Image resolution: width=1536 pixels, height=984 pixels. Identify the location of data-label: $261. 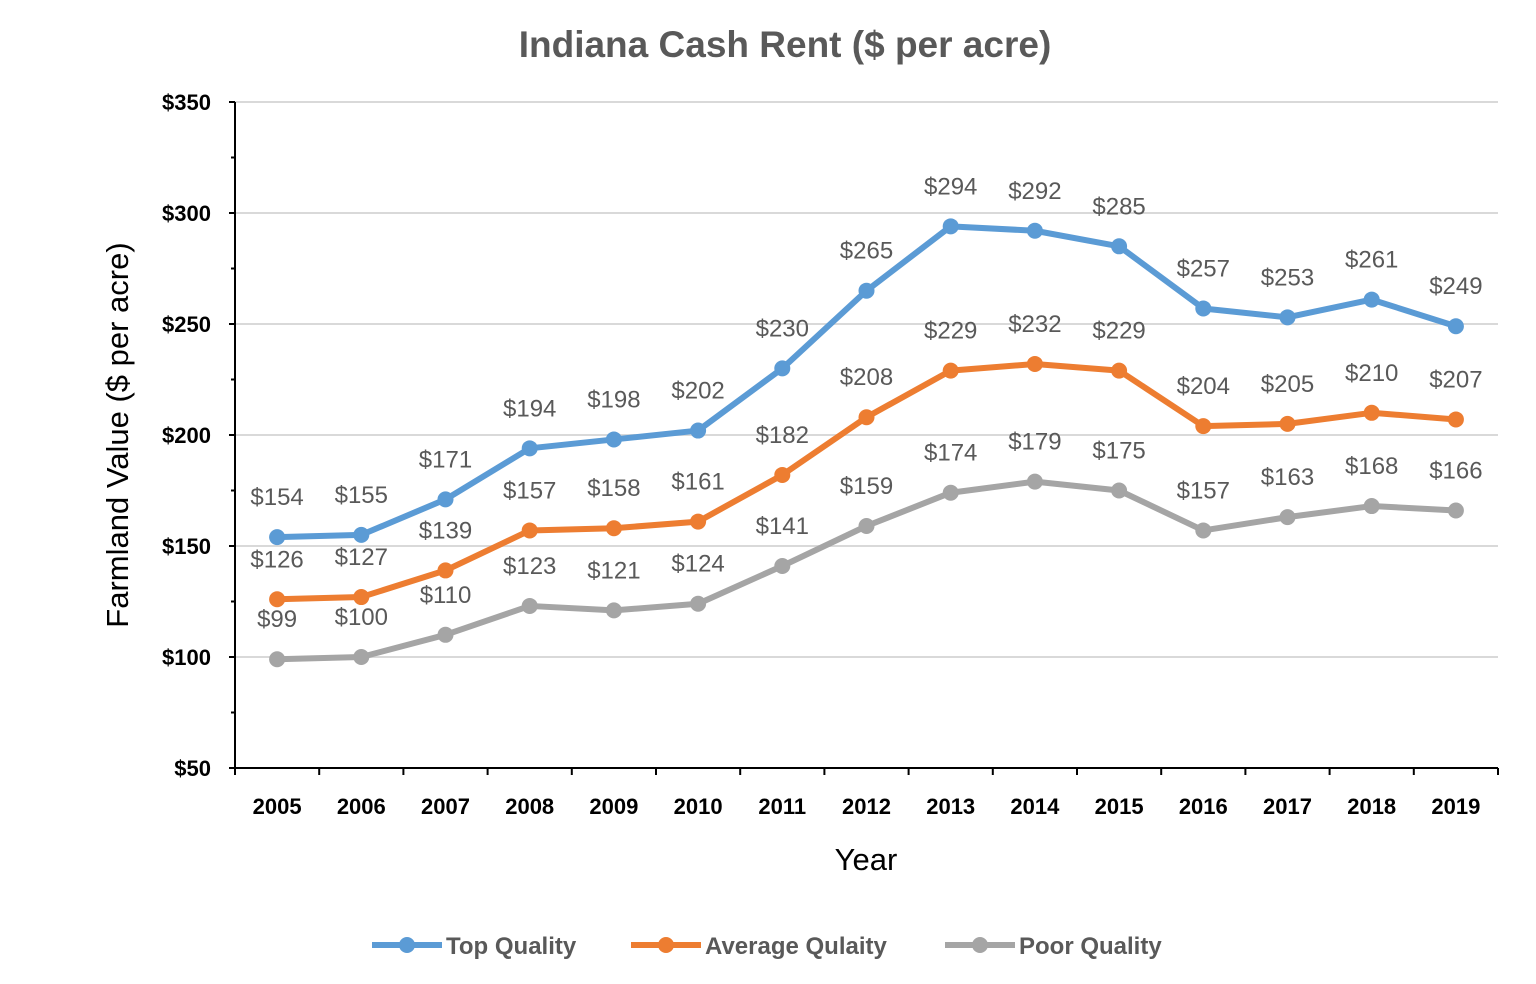
(1371, 260).